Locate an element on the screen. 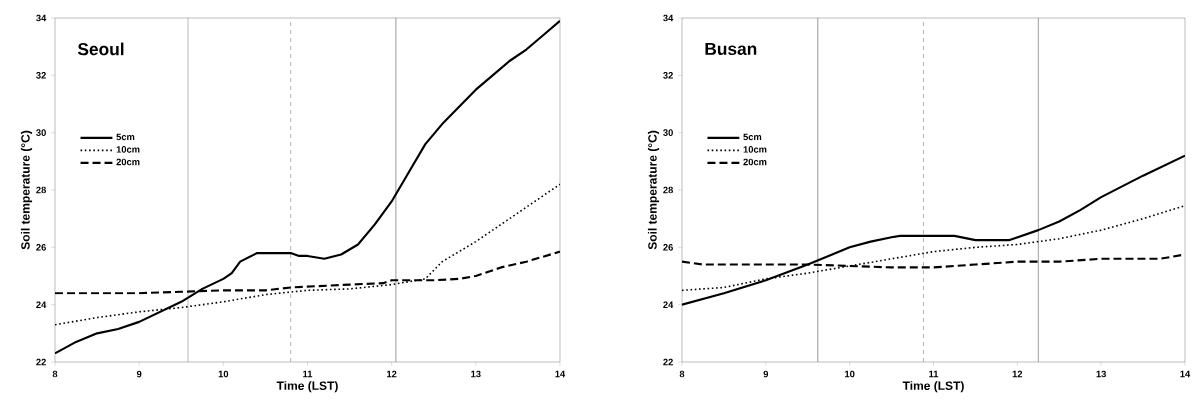 Image resolution: width=1200 pixels, height=408 pixels. text: Seoul is located at coordinates (100, 49).